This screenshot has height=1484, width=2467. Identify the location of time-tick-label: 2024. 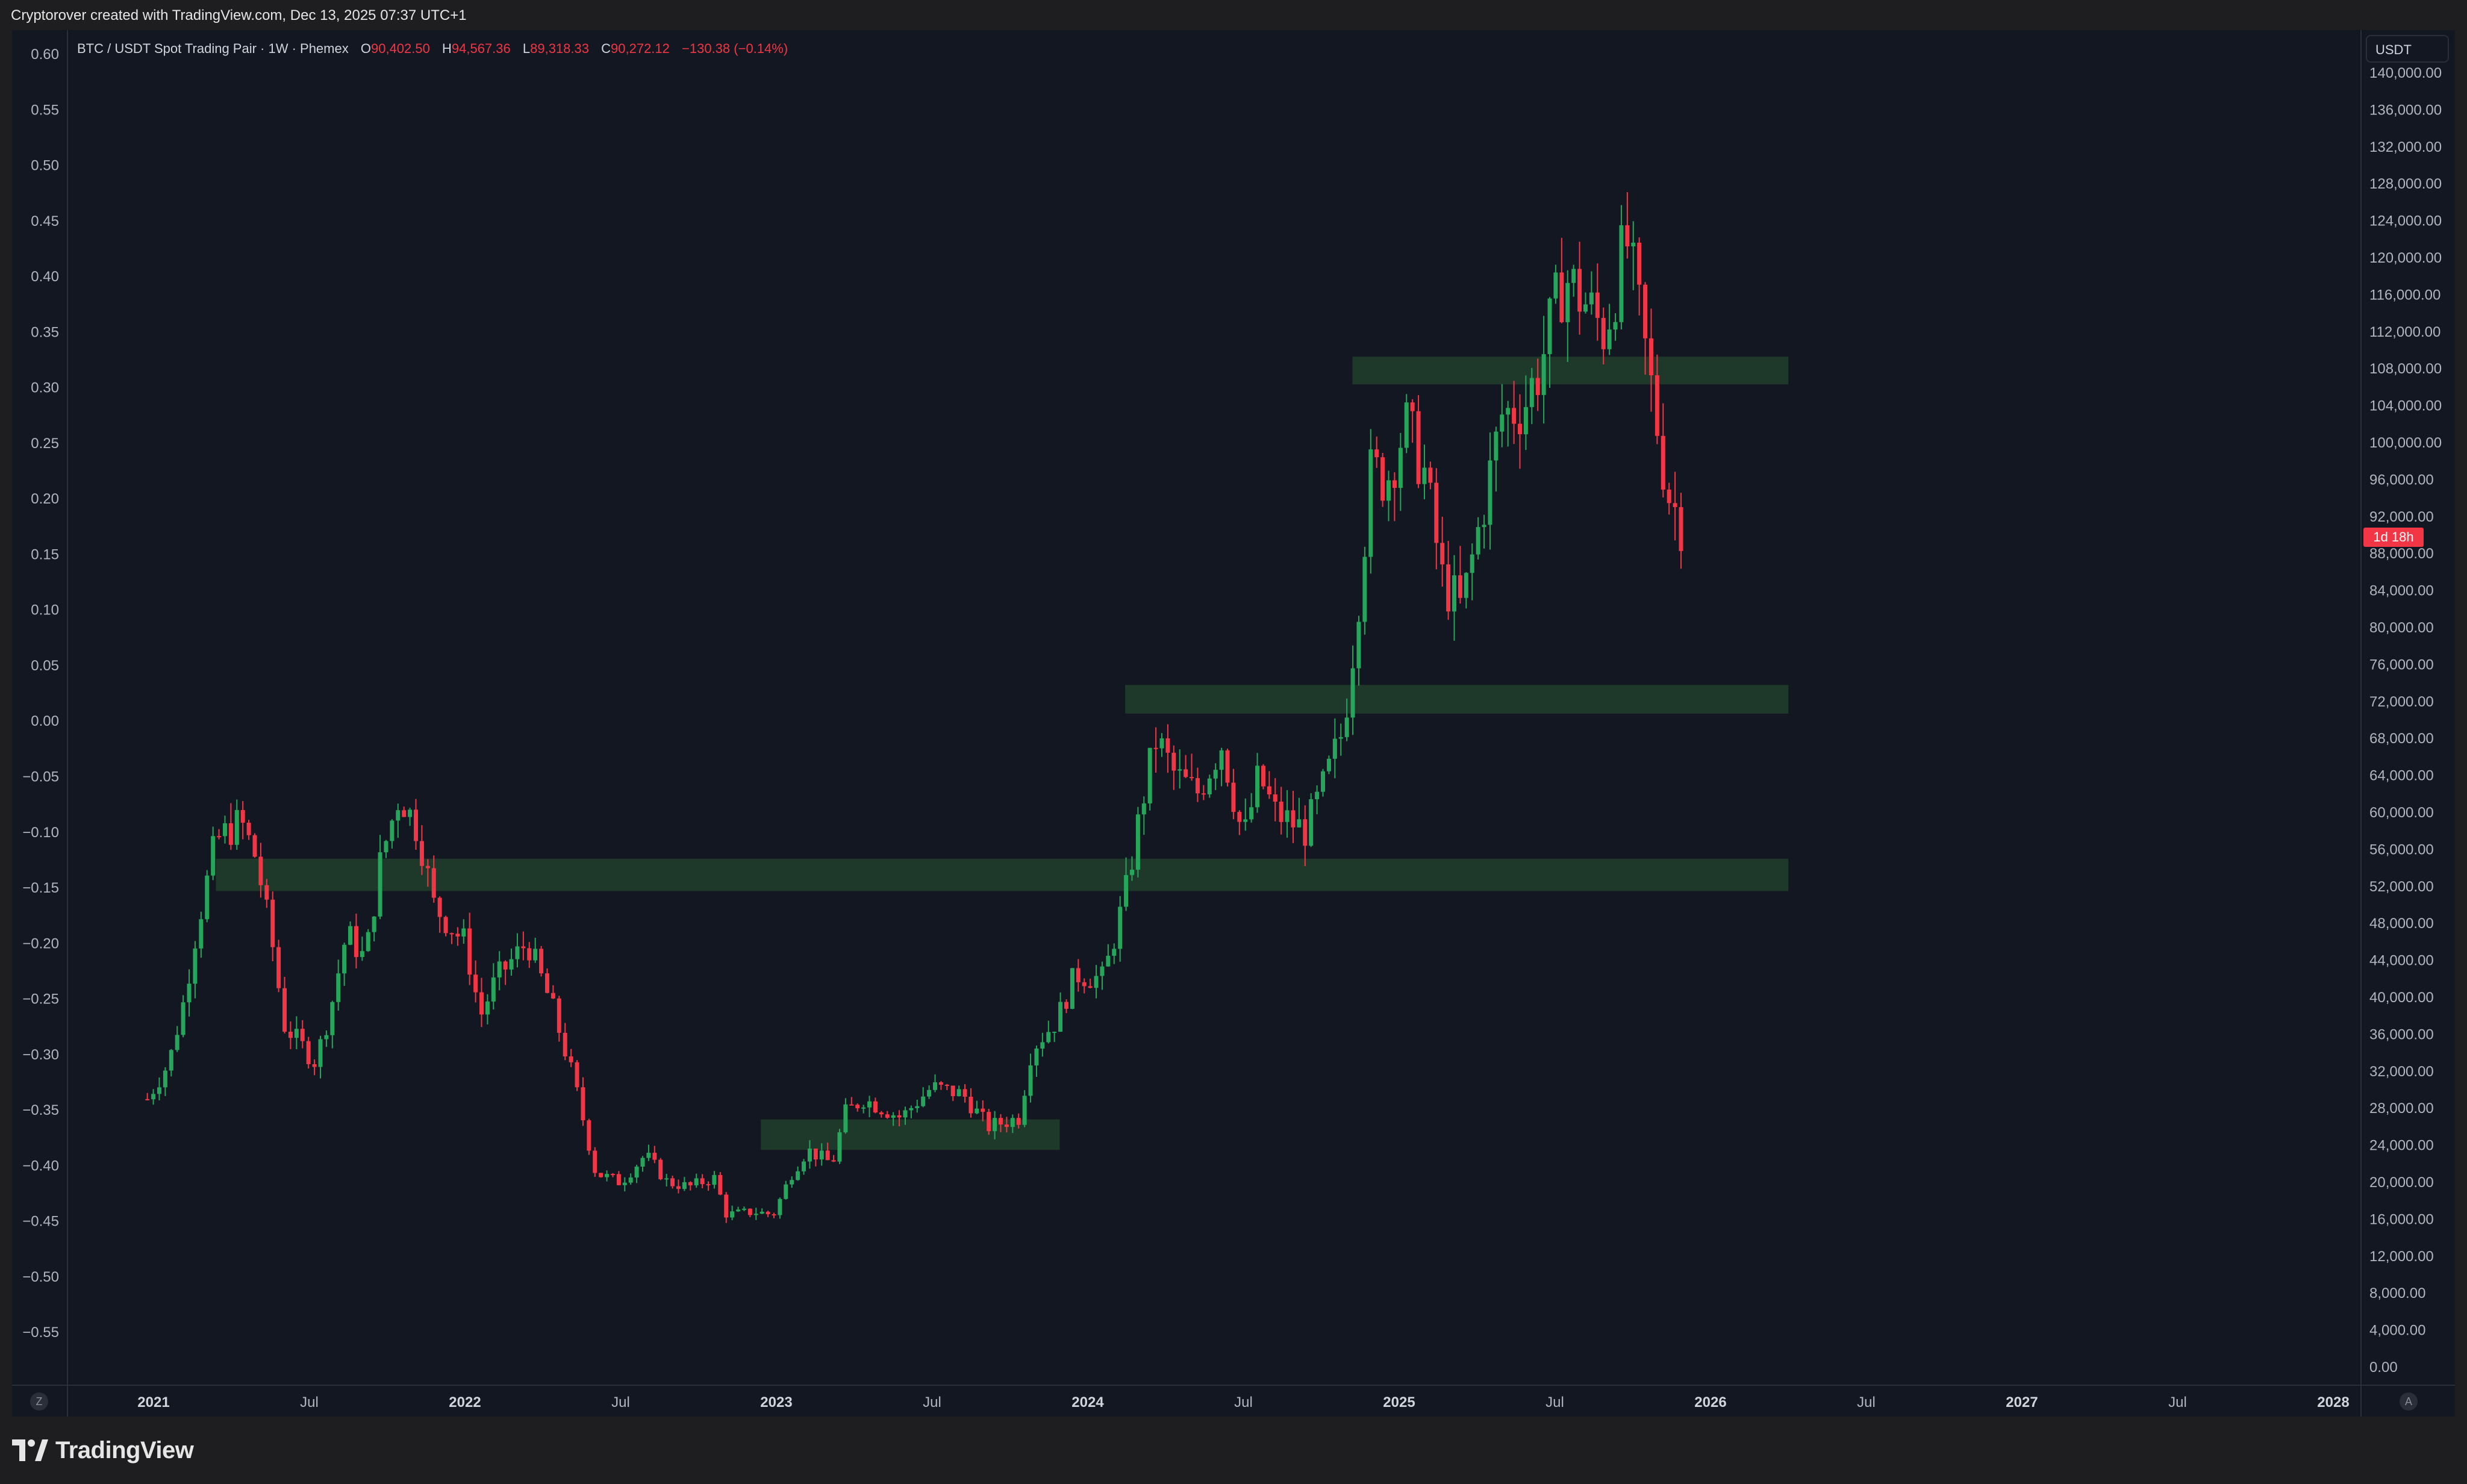
(1087, 1403).